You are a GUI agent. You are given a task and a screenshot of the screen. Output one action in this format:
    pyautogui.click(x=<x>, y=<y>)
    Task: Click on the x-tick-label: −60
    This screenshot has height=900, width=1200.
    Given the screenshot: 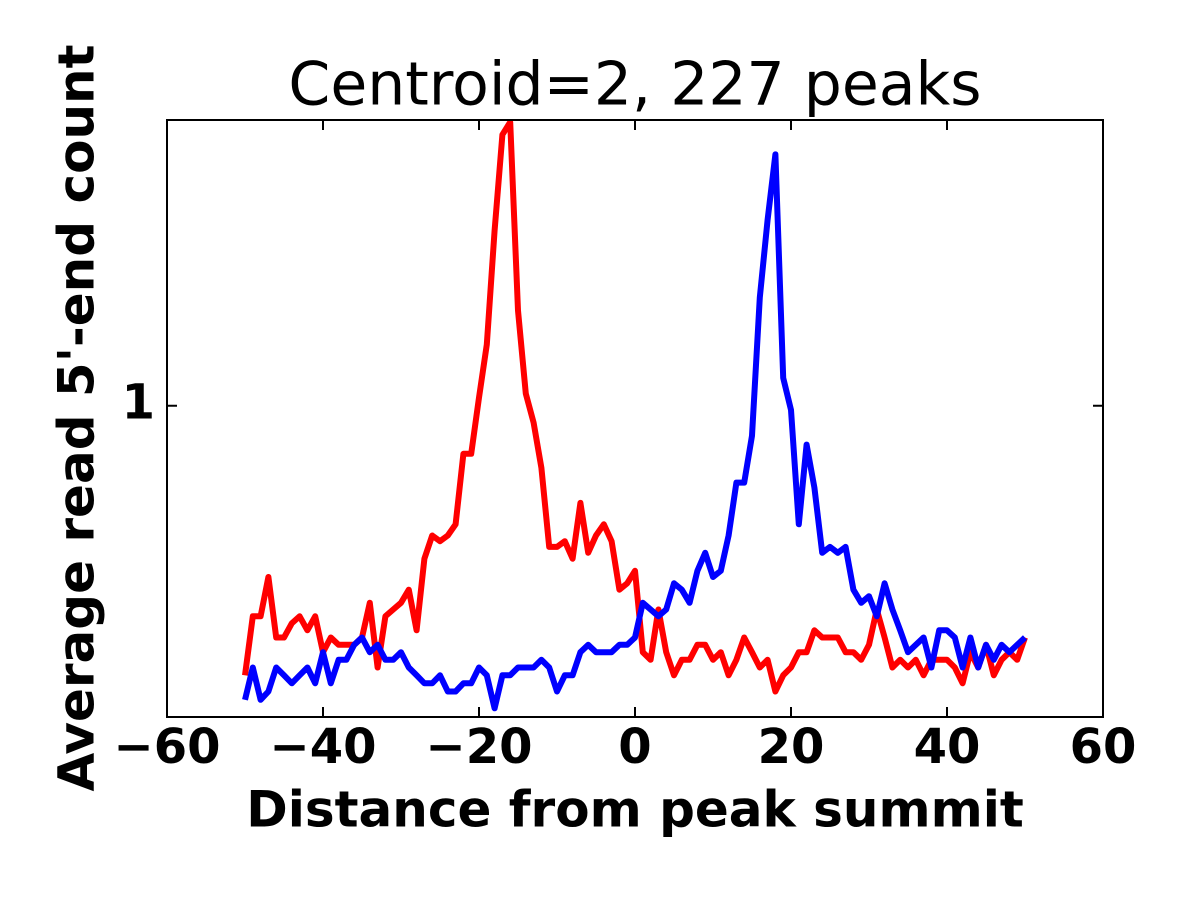 What is the action you would take?
    pyautogui.click(x=166, y=747)
    